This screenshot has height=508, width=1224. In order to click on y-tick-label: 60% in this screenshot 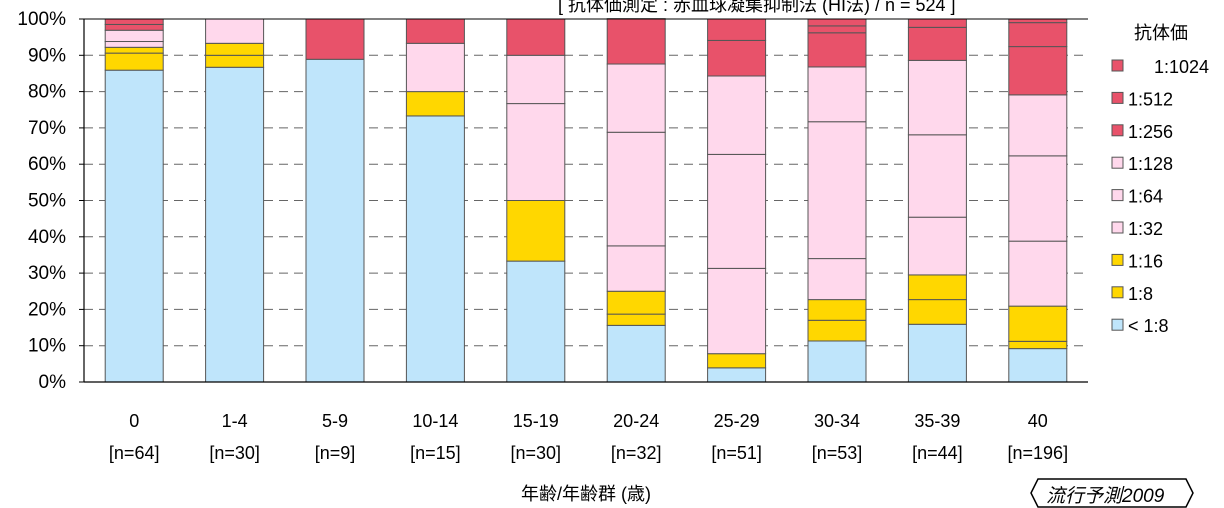, I will do `click(47, 164)`.